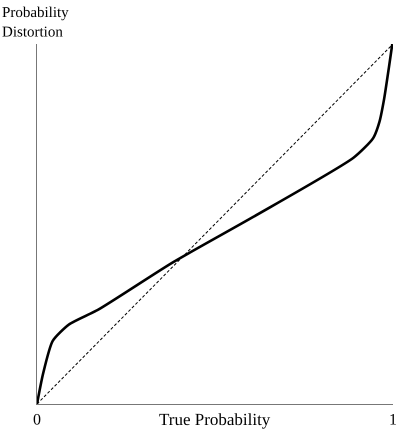 The height and width of the screenshot is (436, 405). I want to click on x-axis-title: True Probability, so click(215, 419).